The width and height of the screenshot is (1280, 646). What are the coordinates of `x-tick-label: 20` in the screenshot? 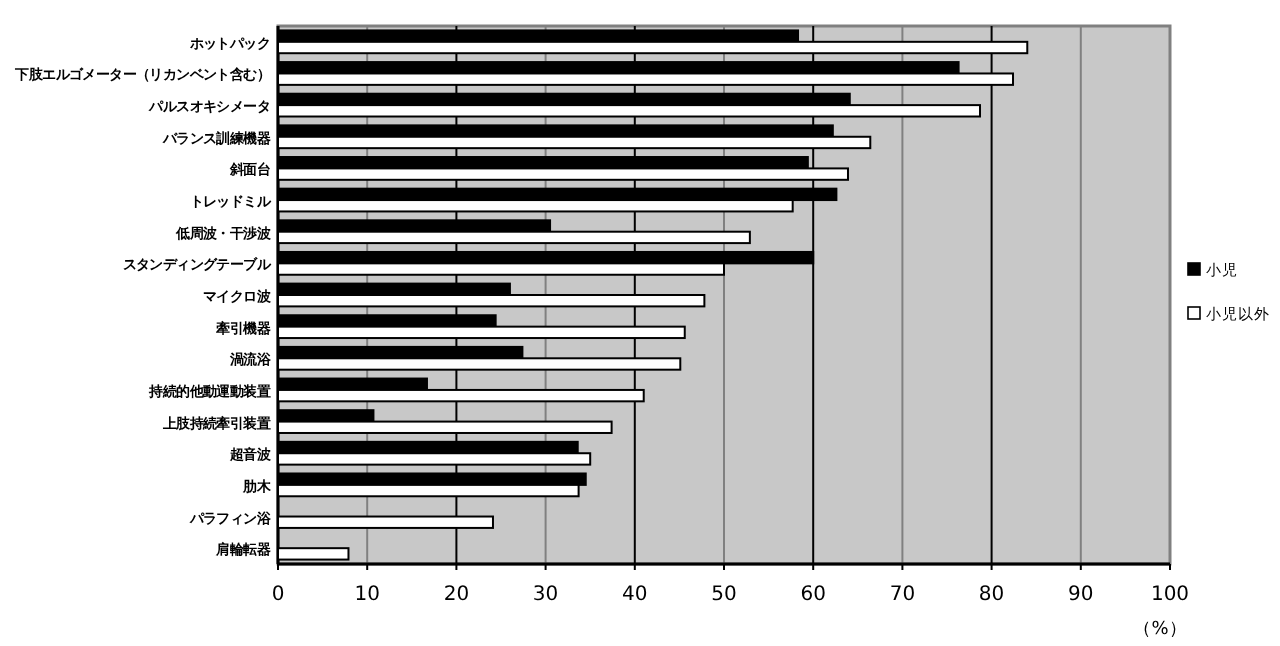 It's located at (456, 595).